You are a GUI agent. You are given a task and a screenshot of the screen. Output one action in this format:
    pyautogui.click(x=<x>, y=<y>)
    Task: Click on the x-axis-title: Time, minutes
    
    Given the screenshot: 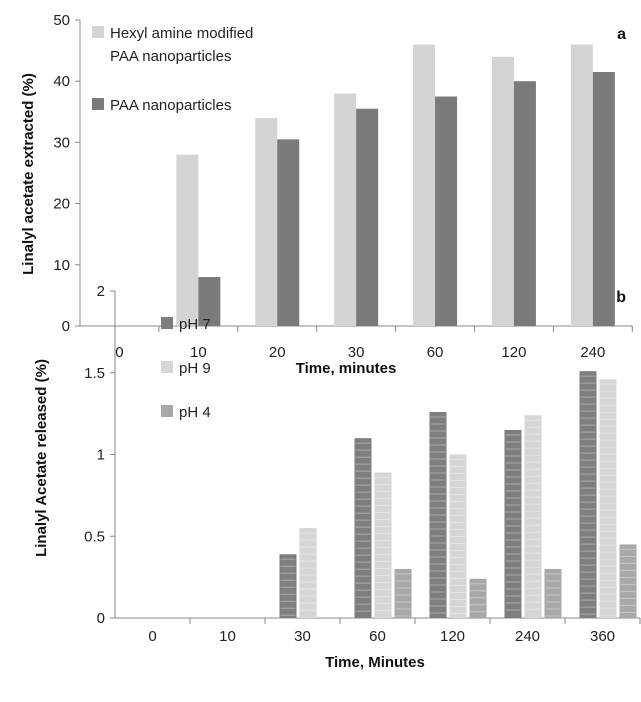 What is the action you would take?
    pyautogui.click(x=346, y=368)
    